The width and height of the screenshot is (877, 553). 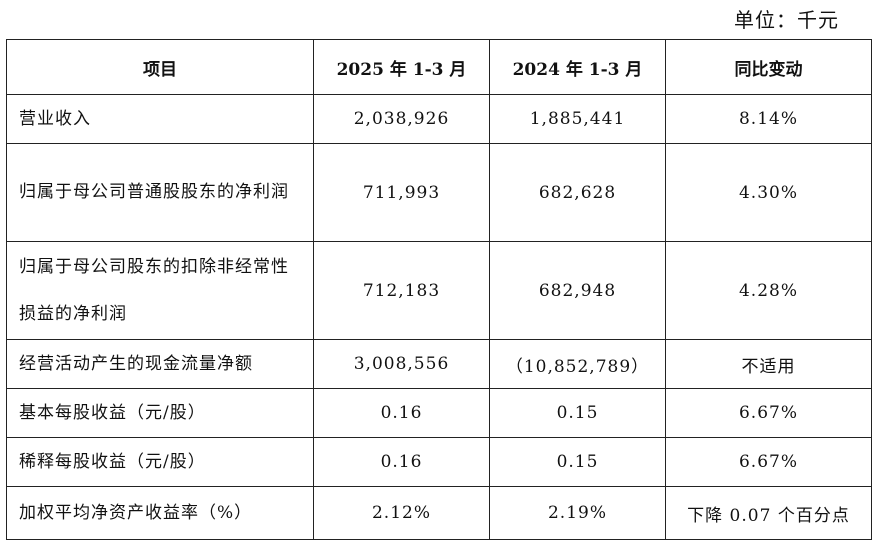 What do you see at coordinates (160, 119) in the screenshot?
I see `row-label: 营业收入` at bounding box center [160, 119].